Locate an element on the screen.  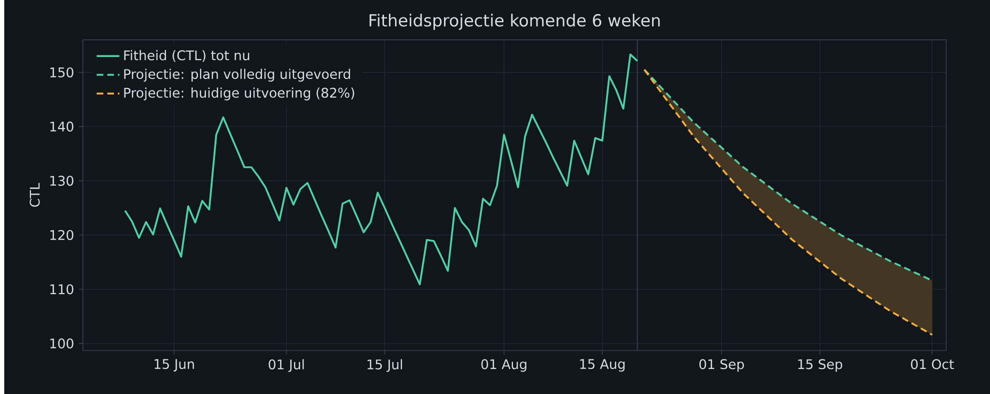
y-tick-label: 150 is located at coordinates (62, 72).